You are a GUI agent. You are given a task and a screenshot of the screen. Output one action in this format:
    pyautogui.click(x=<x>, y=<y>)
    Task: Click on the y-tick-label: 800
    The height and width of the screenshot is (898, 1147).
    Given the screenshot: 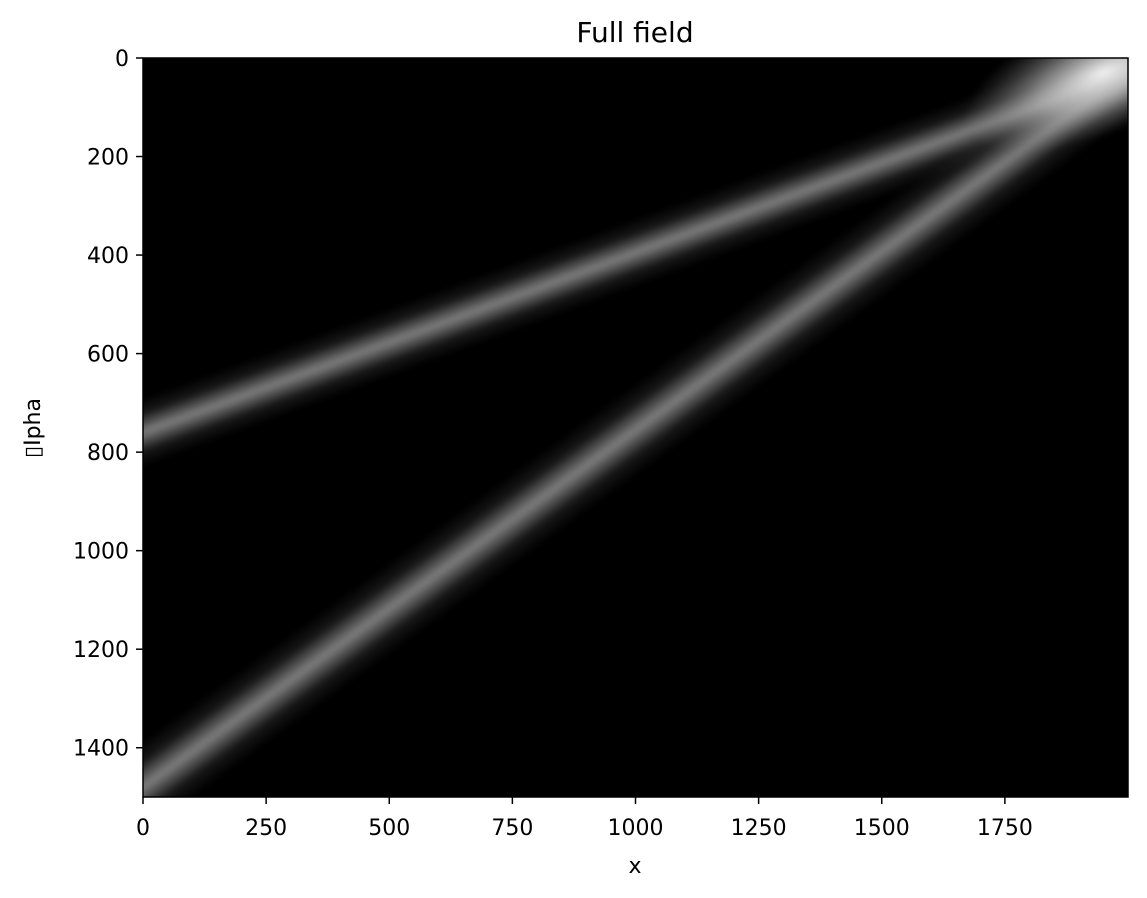 What is the action you would take?
    pyautogui.click(x=108, y=453)
    